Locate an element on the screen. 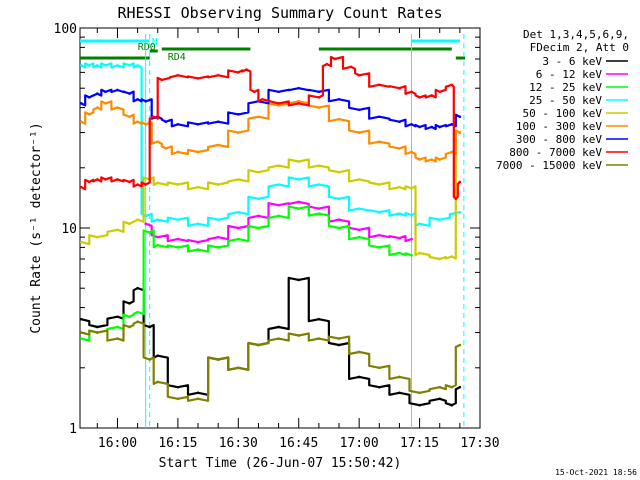  legend-label: 3 - 6 keV is located at coordinates (572, 61).